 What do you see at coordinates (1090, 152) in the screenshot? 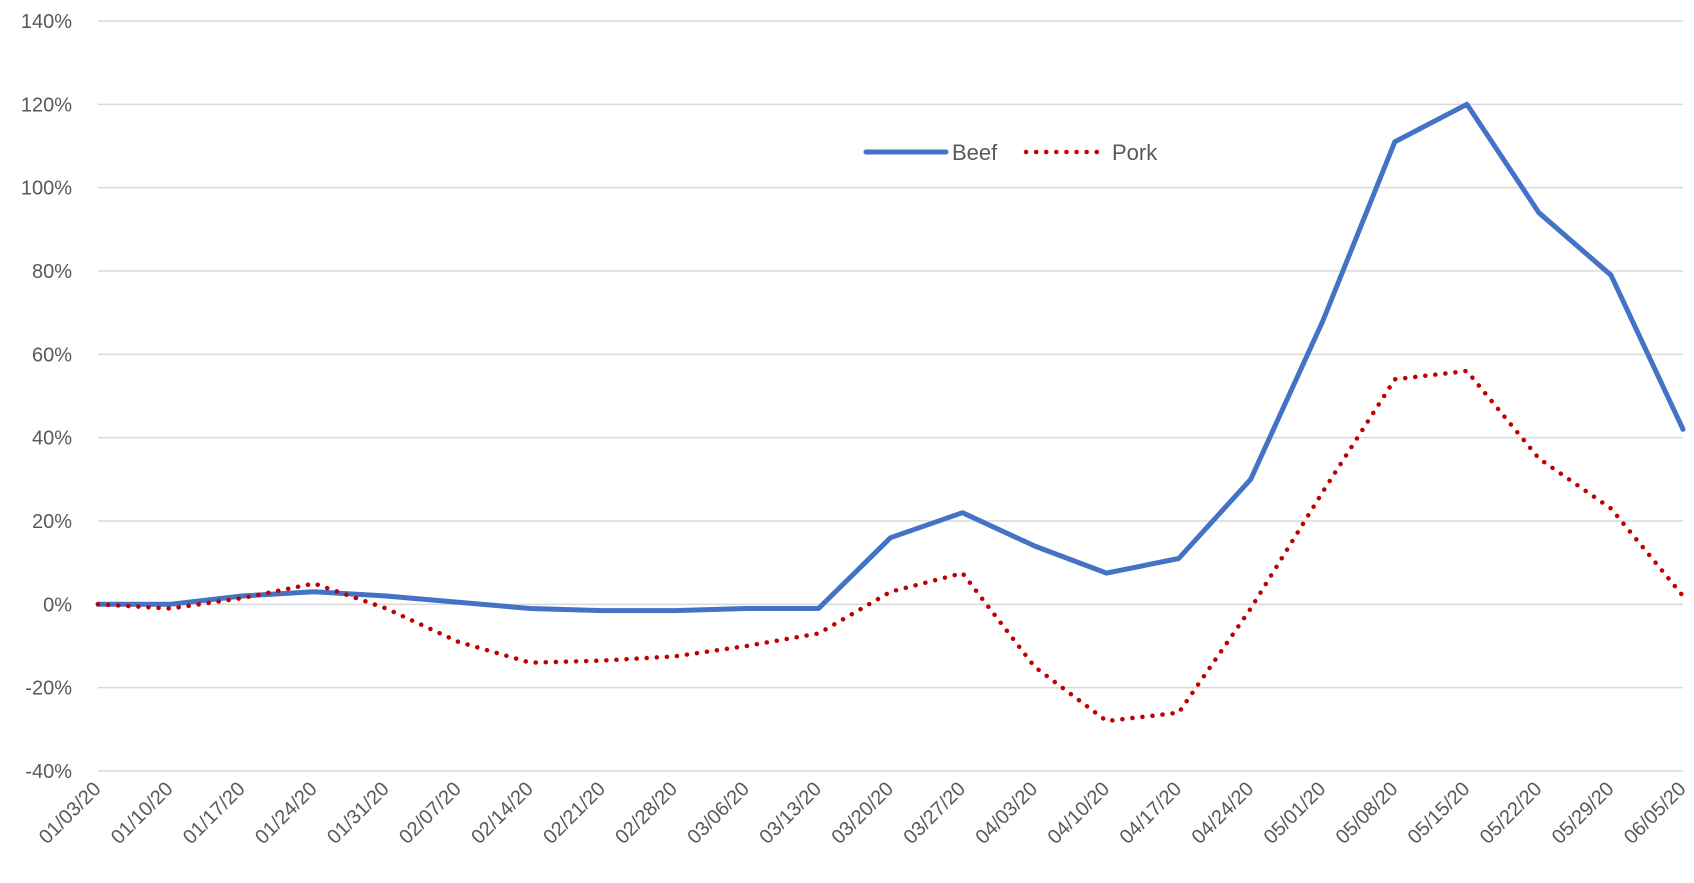
I see `legend-item-pork: Pork` at bounding box center [1090, 152].